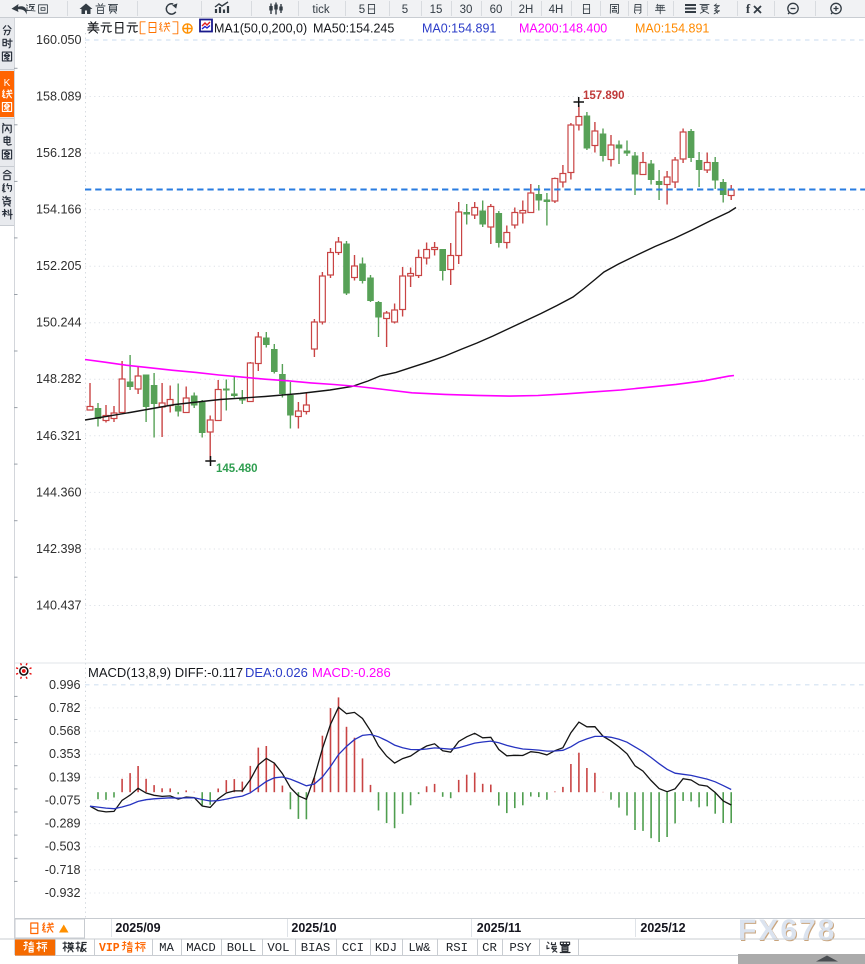  What do you see at coordinates (386, 948) in the screenshot?
I see `svg-text: KDJ` at bounding box center [386, 948].